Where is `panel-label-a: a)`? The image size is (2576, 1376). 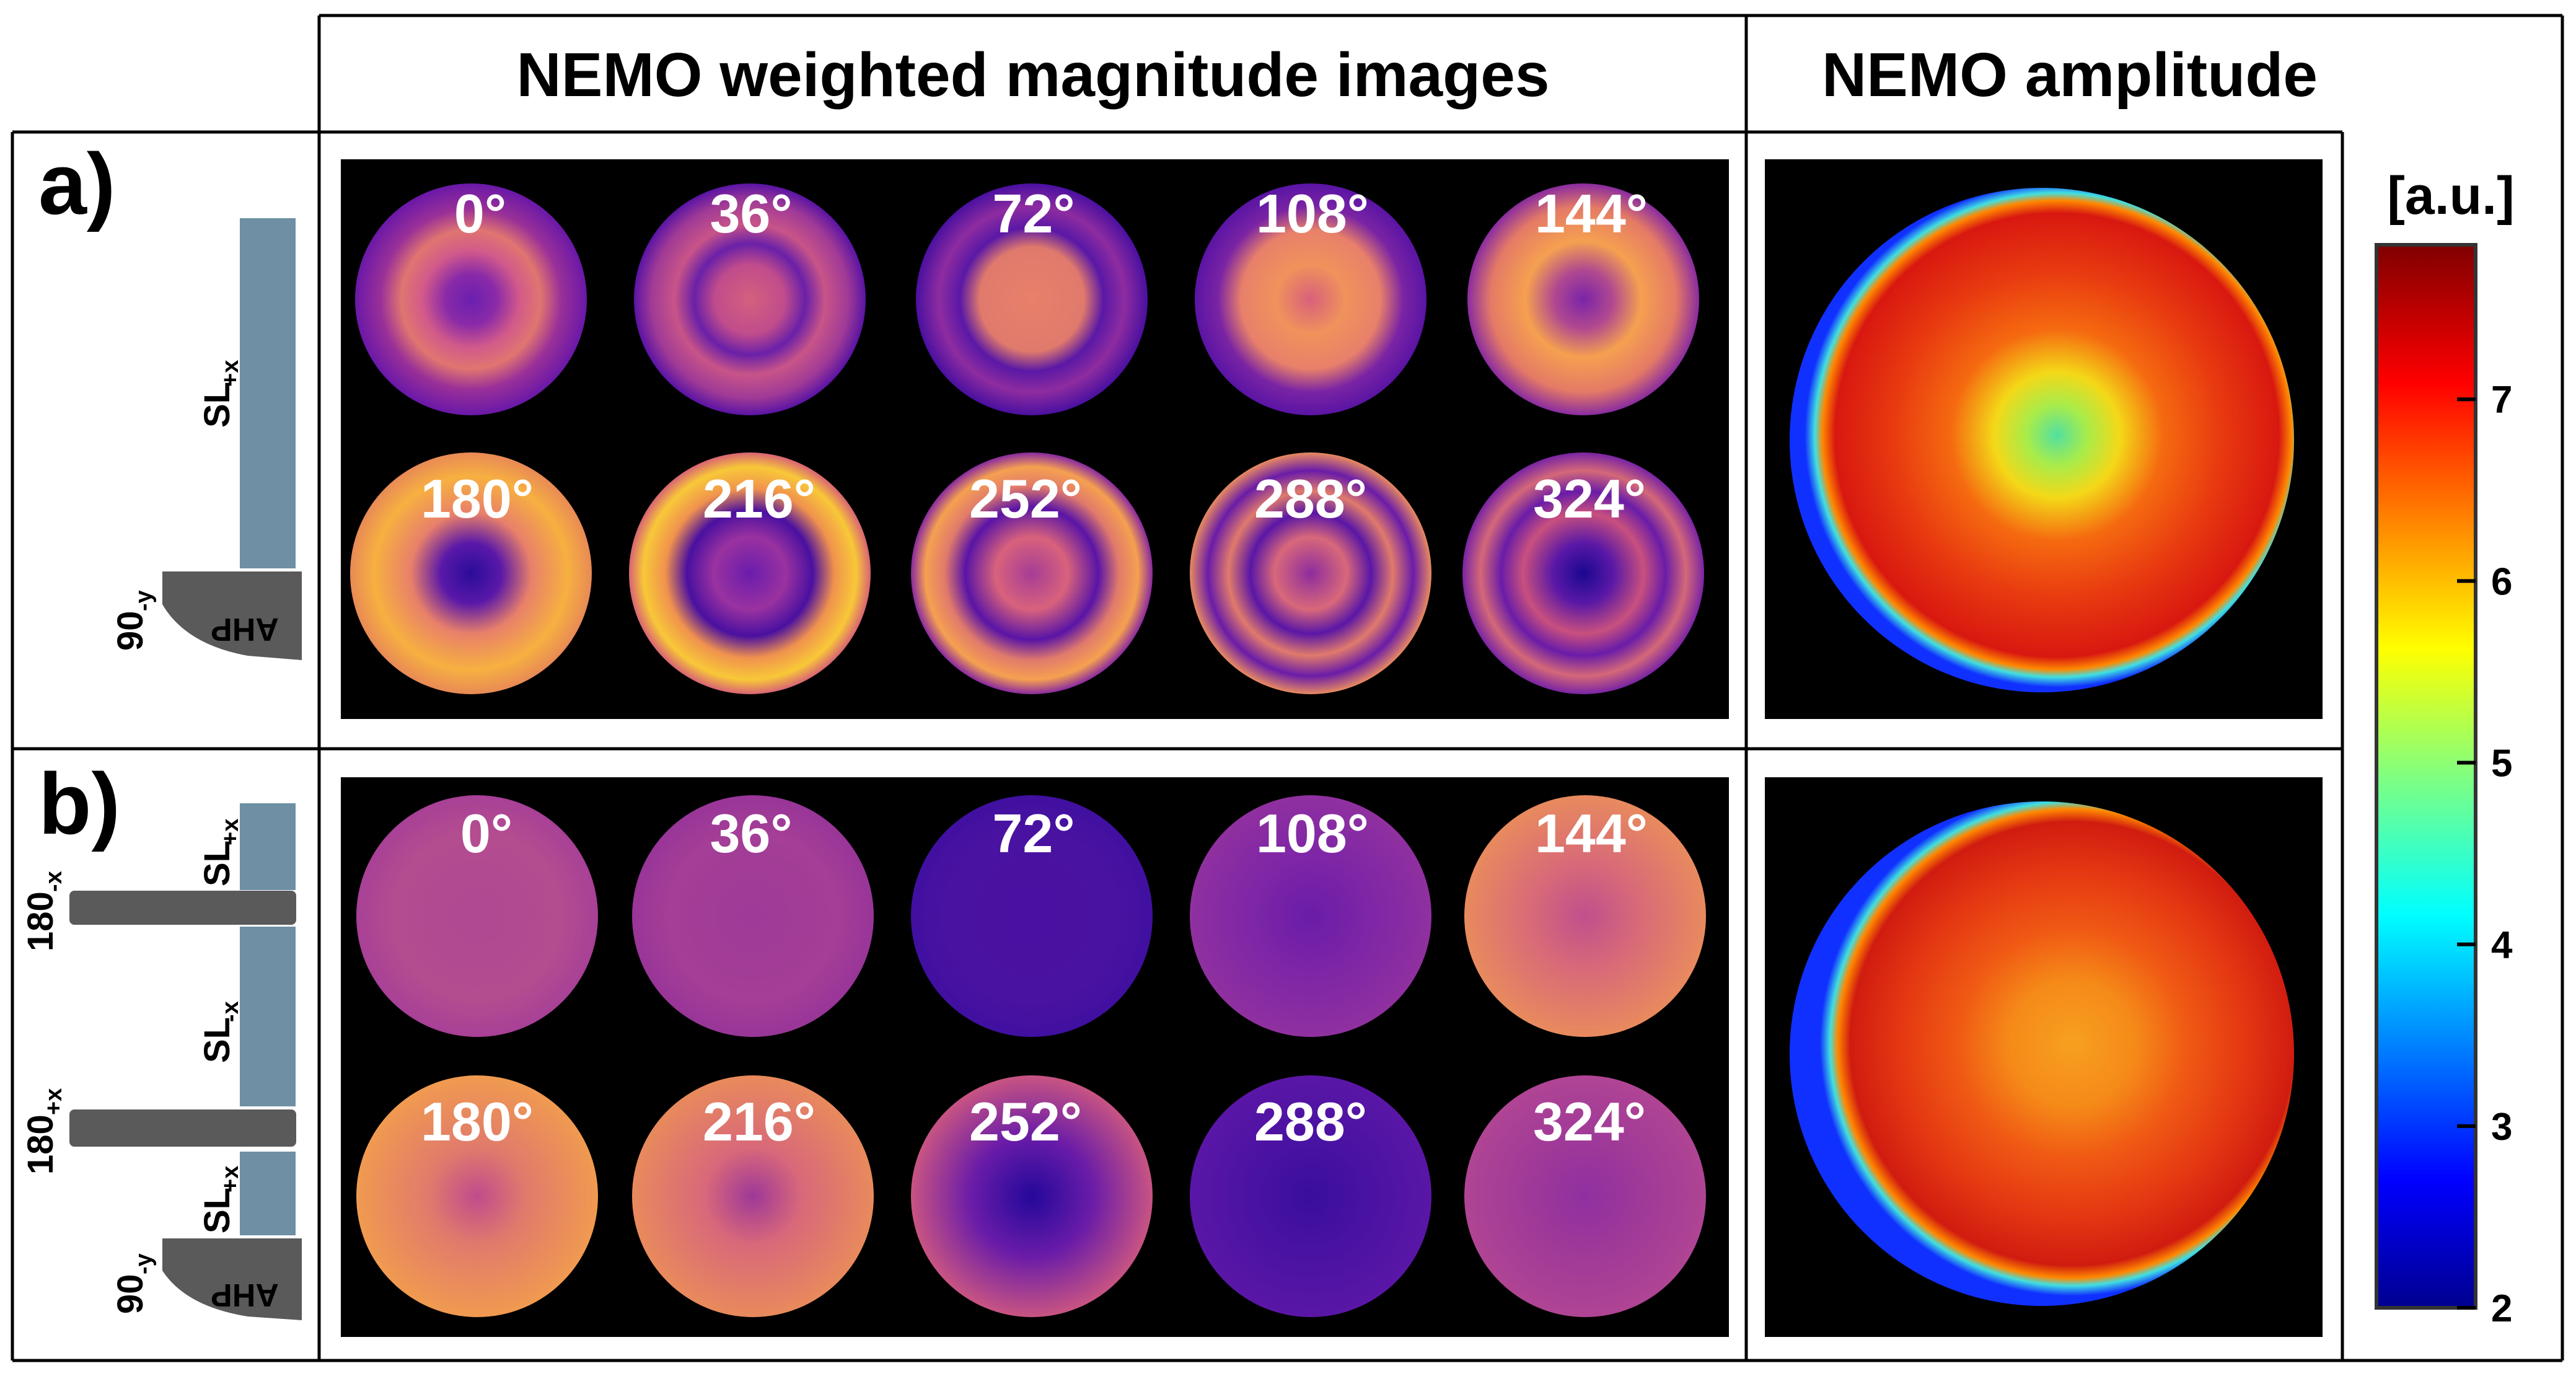
panel-label-a: a) is located at coordinates (76, 183).